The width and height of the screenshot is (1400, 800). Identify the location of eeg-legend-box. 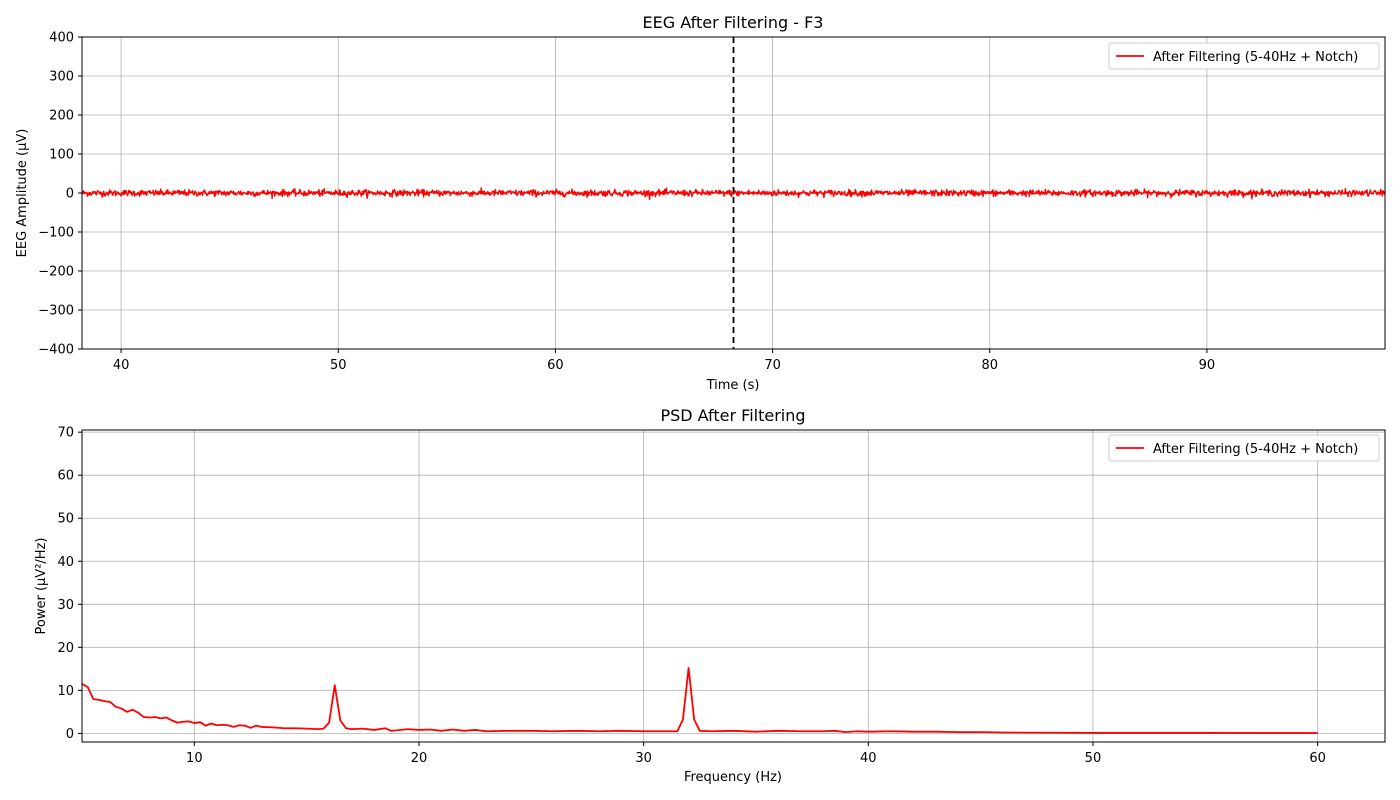
(1244, 56).